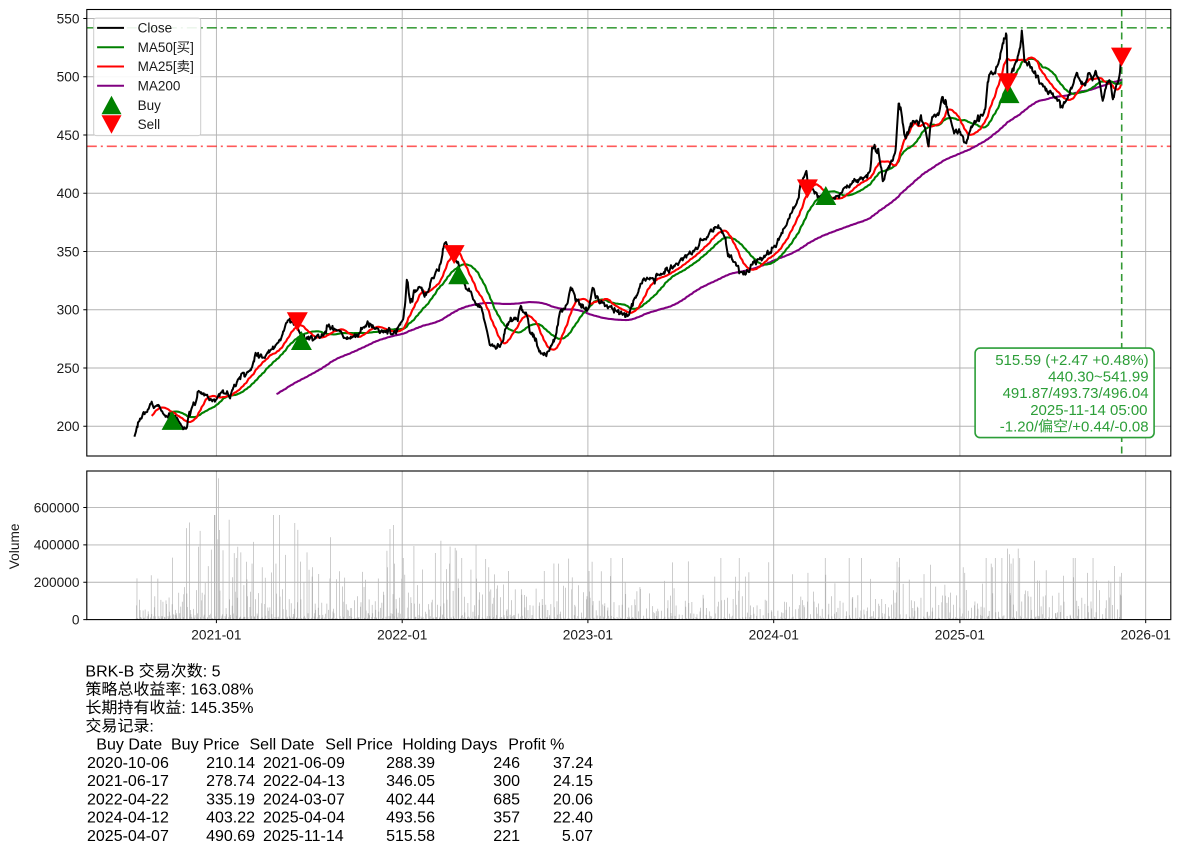  What do you see at coordinates (68, 135) in the screenshot?
I see `svg-text: 450` at bounding box center [68, 135].